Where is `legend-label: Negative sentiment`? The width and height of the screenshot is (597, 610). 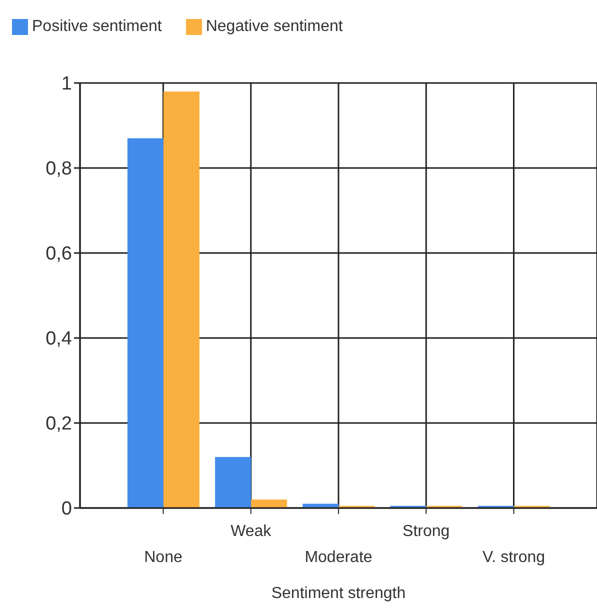
legend-label: Negative sentiment is located at coordinates (274, 26).